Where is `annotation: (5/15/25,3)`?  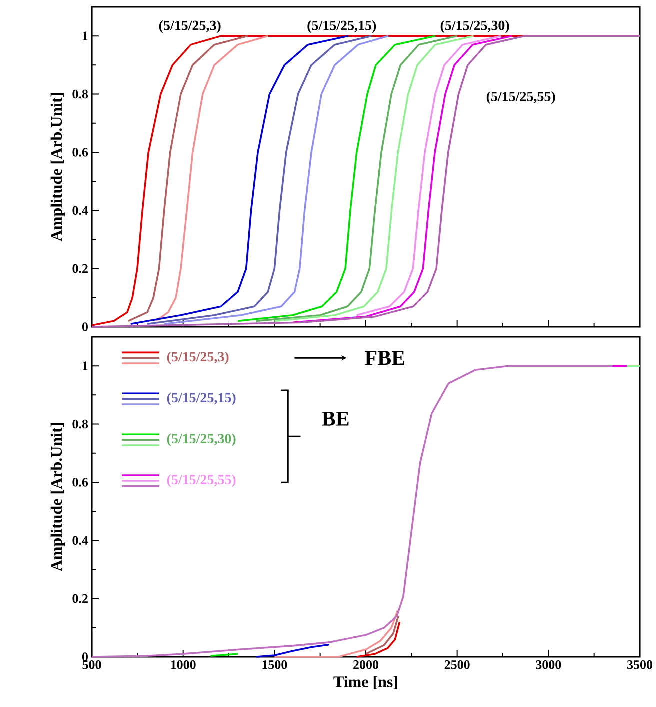
annotation: (5/15/25,3) is located at coordinates (190, 27).